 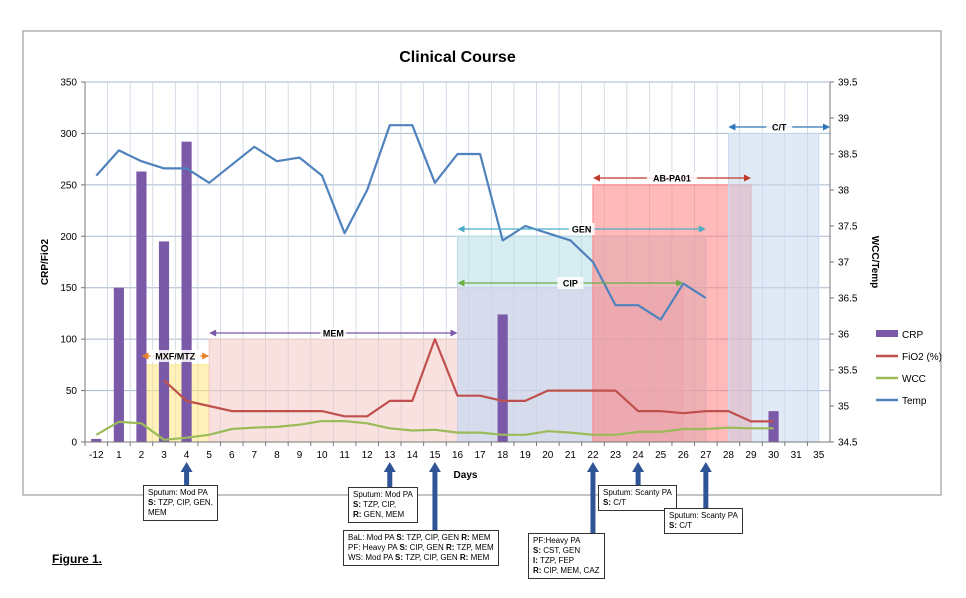 What do you see at coordinates (571, 455) in the screenshot?
I see `x-tick-label: 21` at bounding box center [571, 455].